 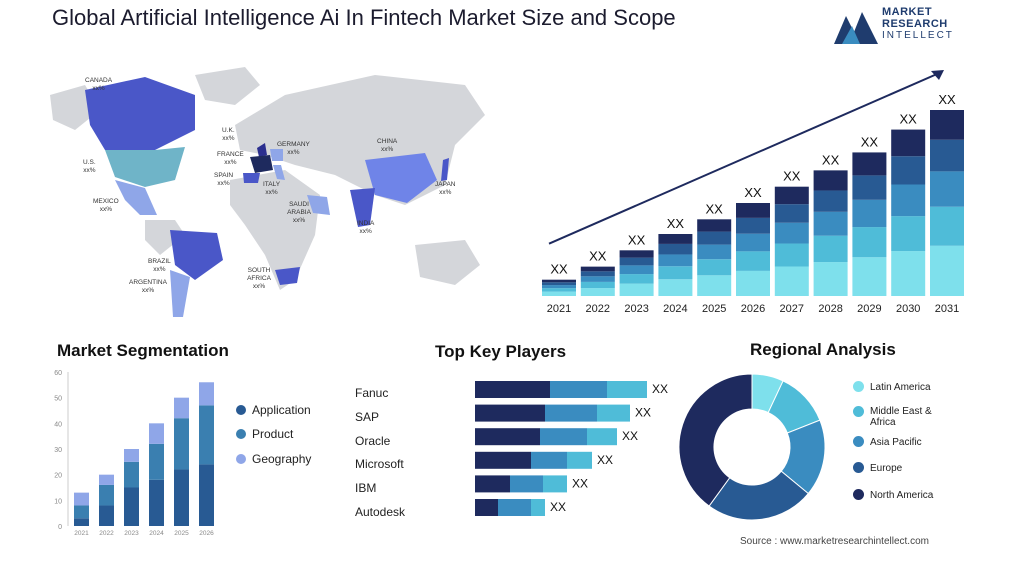 I want to click on logo: MARKET RESEARCH INTELLECT, so click(x=907, y=26).